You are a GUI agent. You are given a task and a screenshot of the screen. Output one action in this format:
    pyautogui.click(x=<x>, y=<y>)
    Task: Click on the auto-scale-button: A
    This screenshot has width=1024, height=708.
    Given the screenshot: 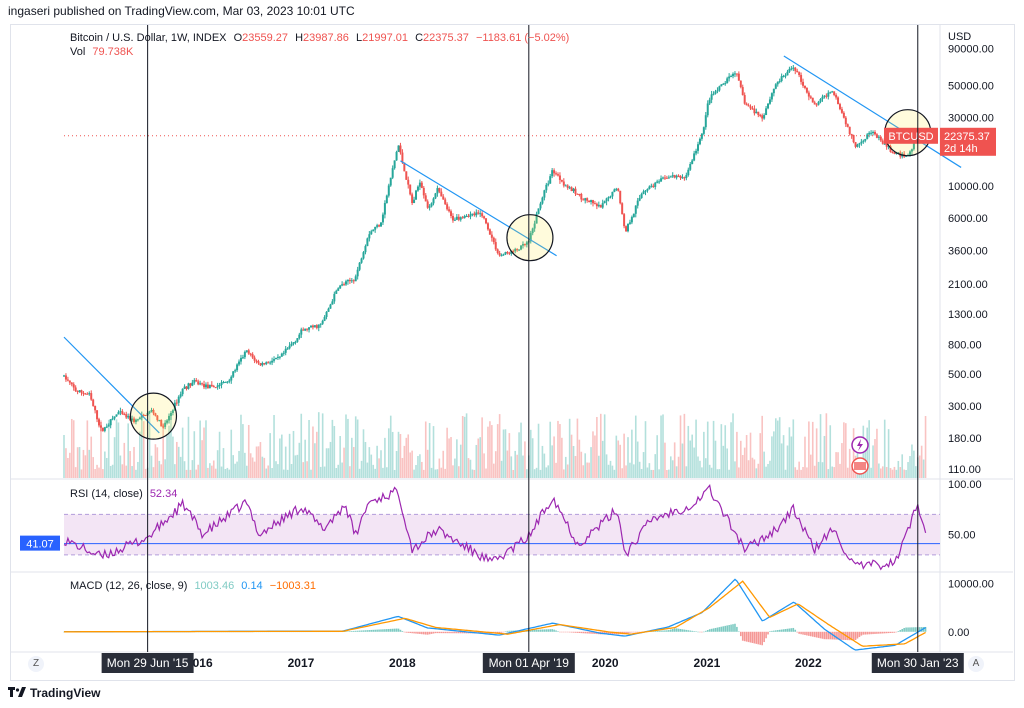 What is the action you would take?
    pyautogui.click(x=976, y=664)
    